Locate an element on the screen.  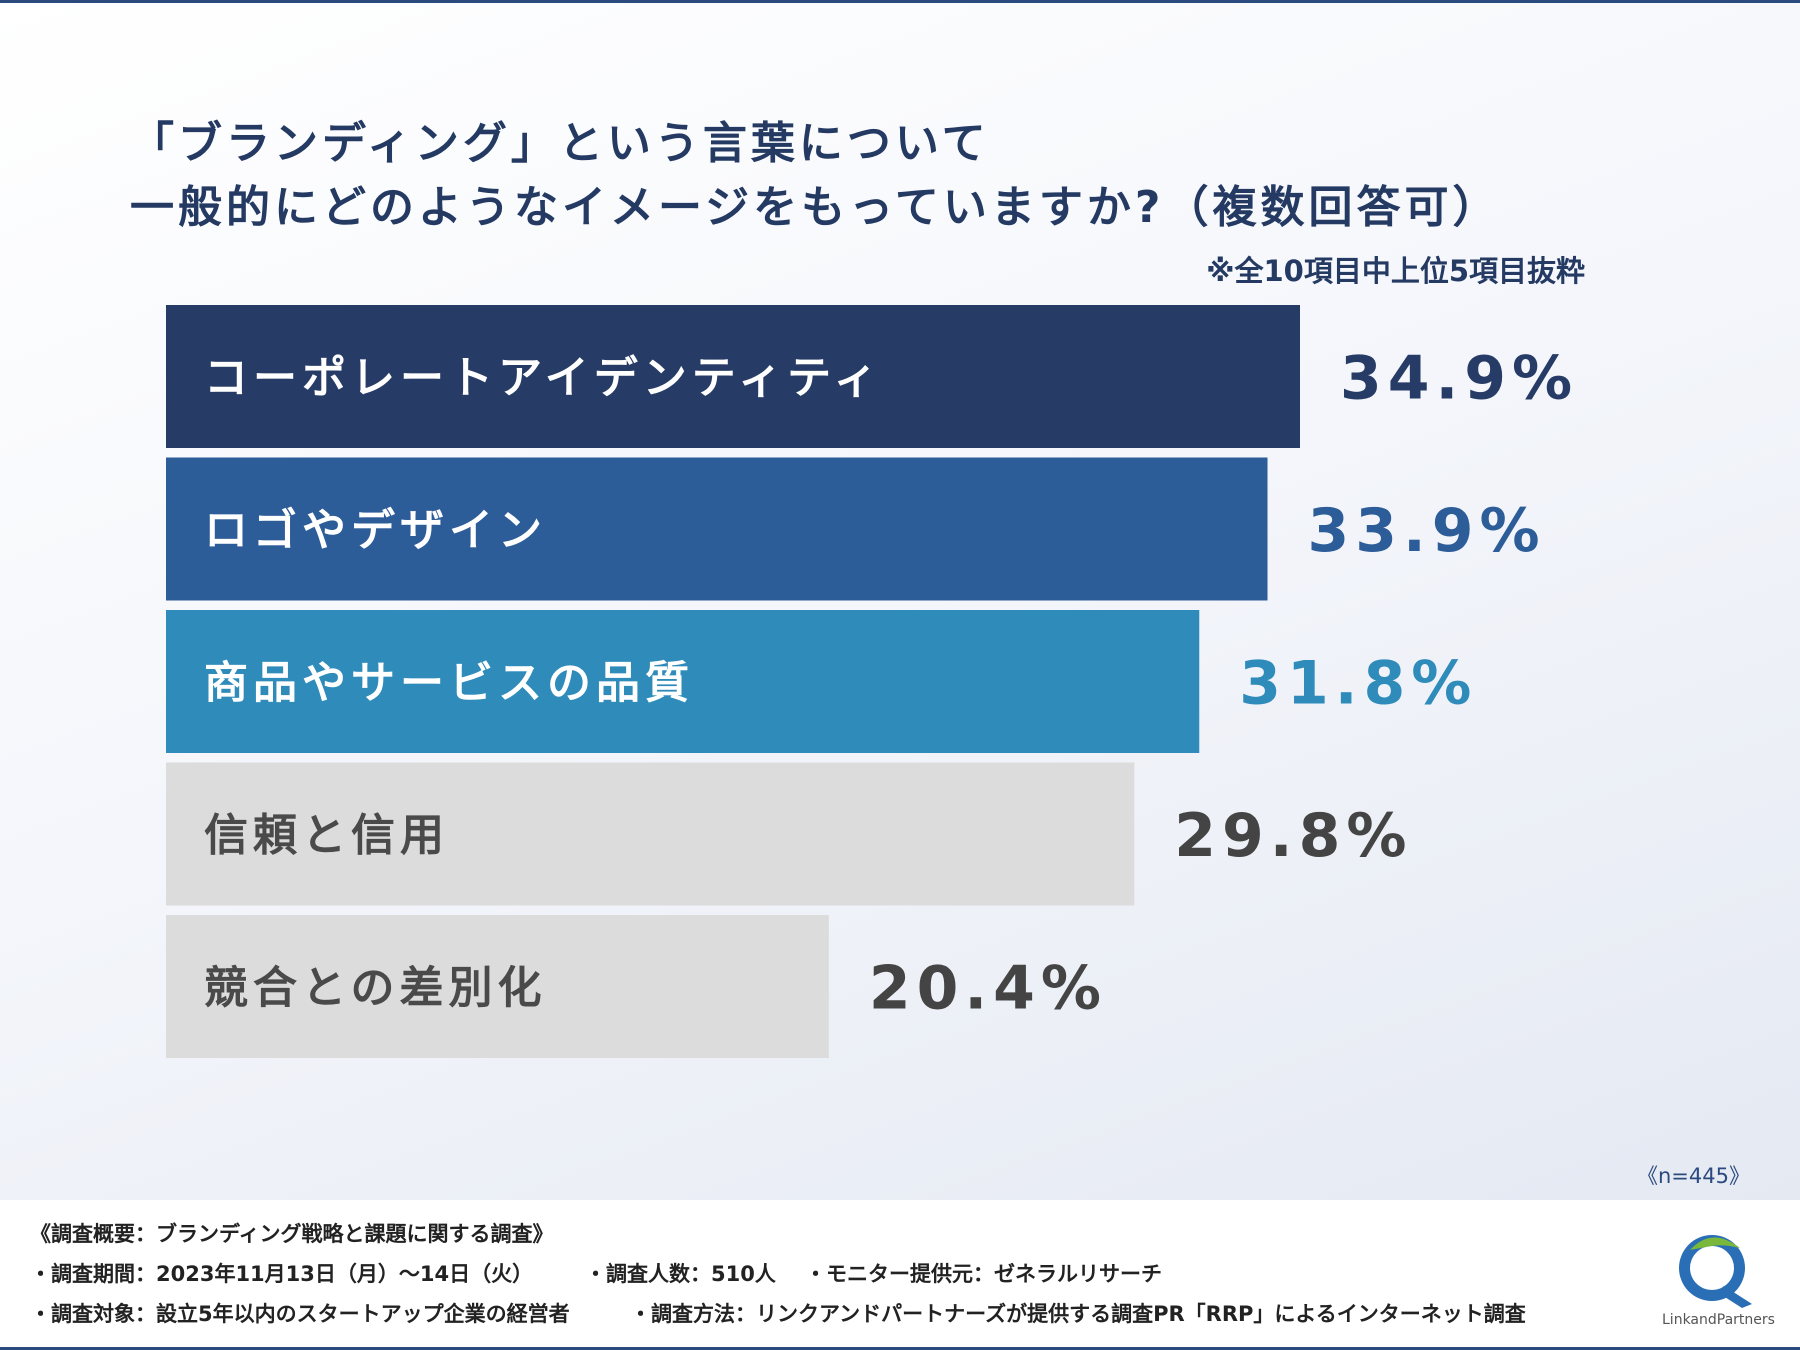
survey-respondents: ・調査人数：510人 is located at coordinates (680, 1274).